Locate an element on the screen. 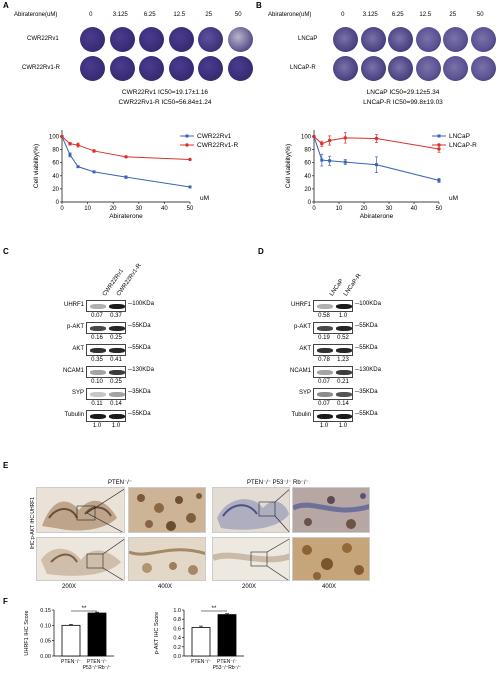 This screenshot has width=498, height=685. blot-protein-label: AKT is located at coordinates (305, 349).